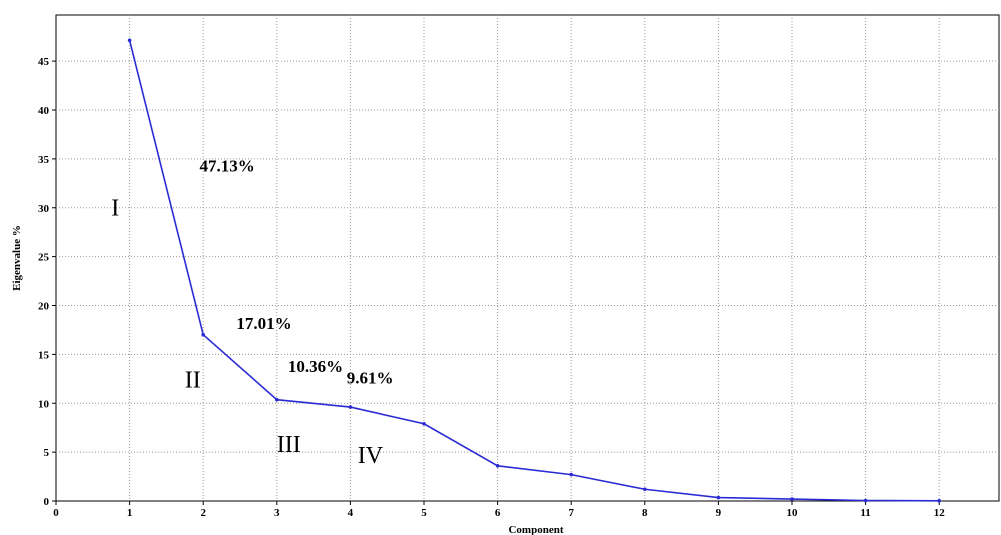 The width and height of the screenshot is (1001, 535). I want to click on component-group-label: II, so click(193, 381).